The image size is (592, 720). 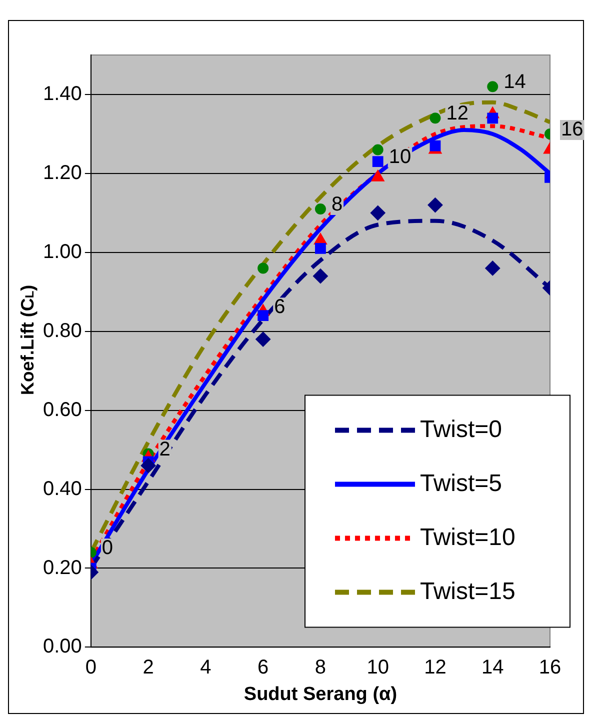 What do you see at coordinates (164, 449) in the screenshot?
I see `annotation: 2` at bounding box center [164, 449].